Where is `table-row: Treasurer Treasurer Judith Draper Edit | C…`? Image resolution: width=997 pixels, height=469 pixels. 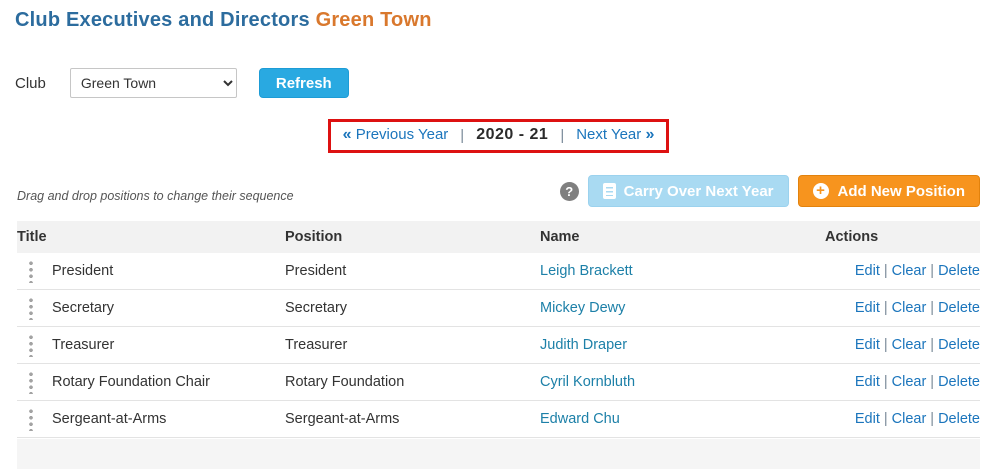
table-row: Treasurer Treasurer Judith Draper Edit | C… is located at coordinates (498, 345).